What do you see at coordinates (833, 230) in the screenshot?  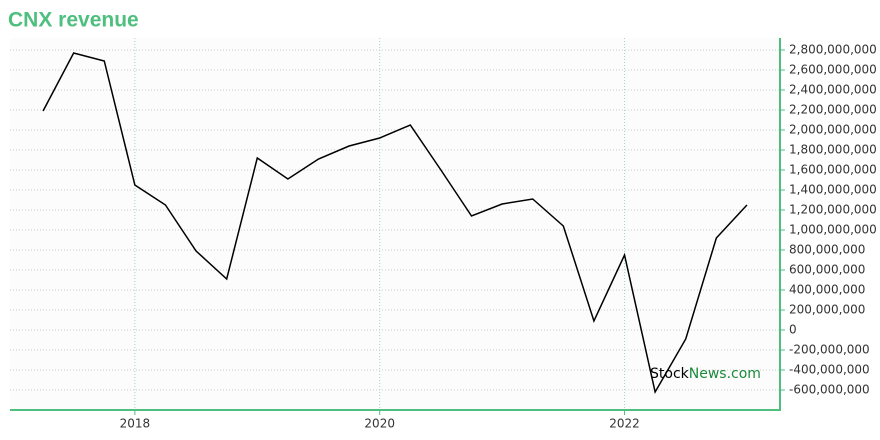 I see `y-tick-label: 1,000,000,000` at bounding box center [833, 230].